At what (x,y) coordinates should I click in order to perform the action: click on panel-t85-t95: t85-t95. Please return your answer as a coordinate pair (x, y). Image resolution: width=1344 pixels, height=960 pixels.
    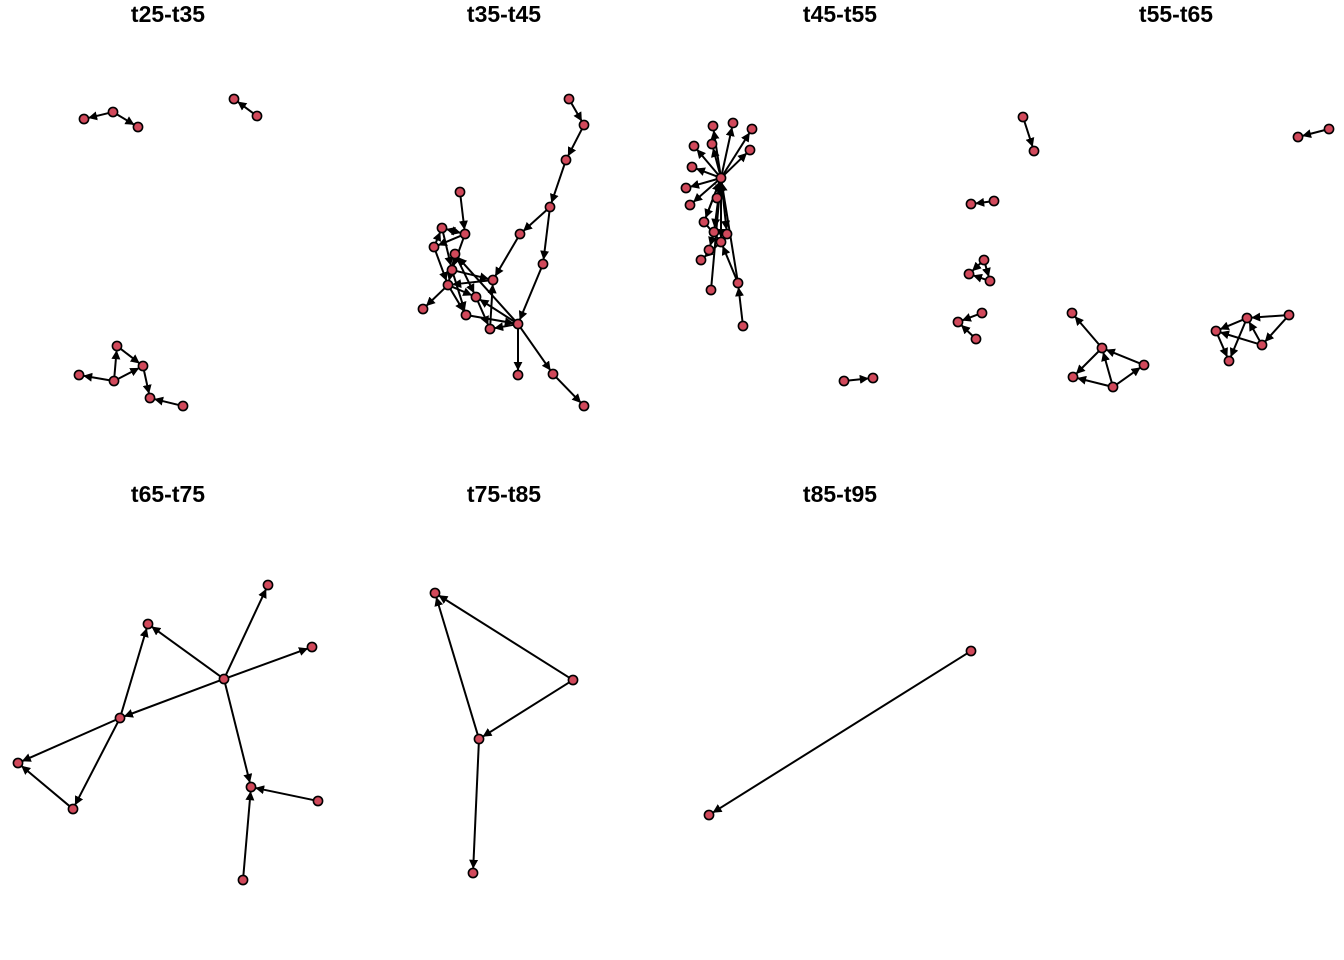
    Looking at the image, I should click on (840, 651).